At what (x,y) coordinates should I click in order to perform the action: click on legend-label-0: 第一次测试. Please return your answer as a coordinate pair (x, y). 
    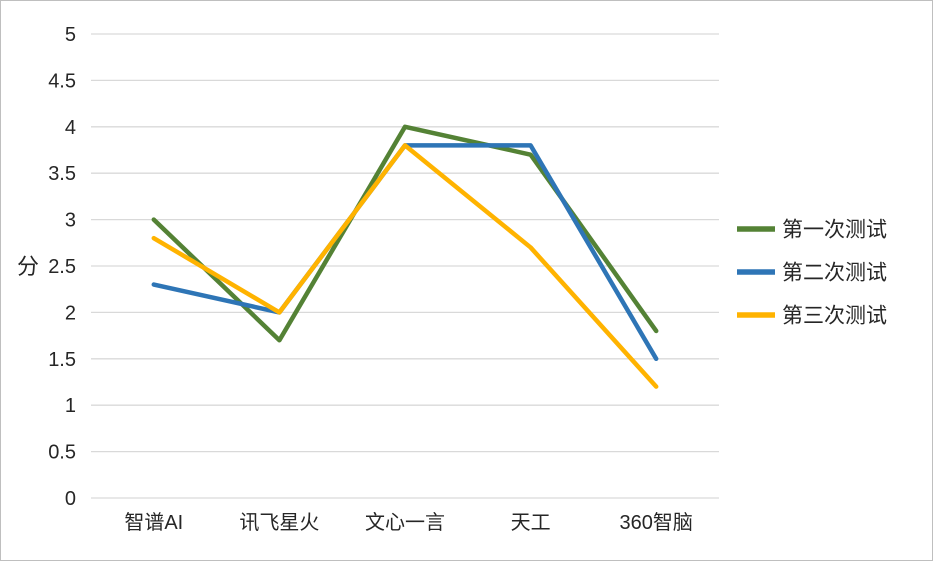
    Looking at the image, I should click on (834, 230).